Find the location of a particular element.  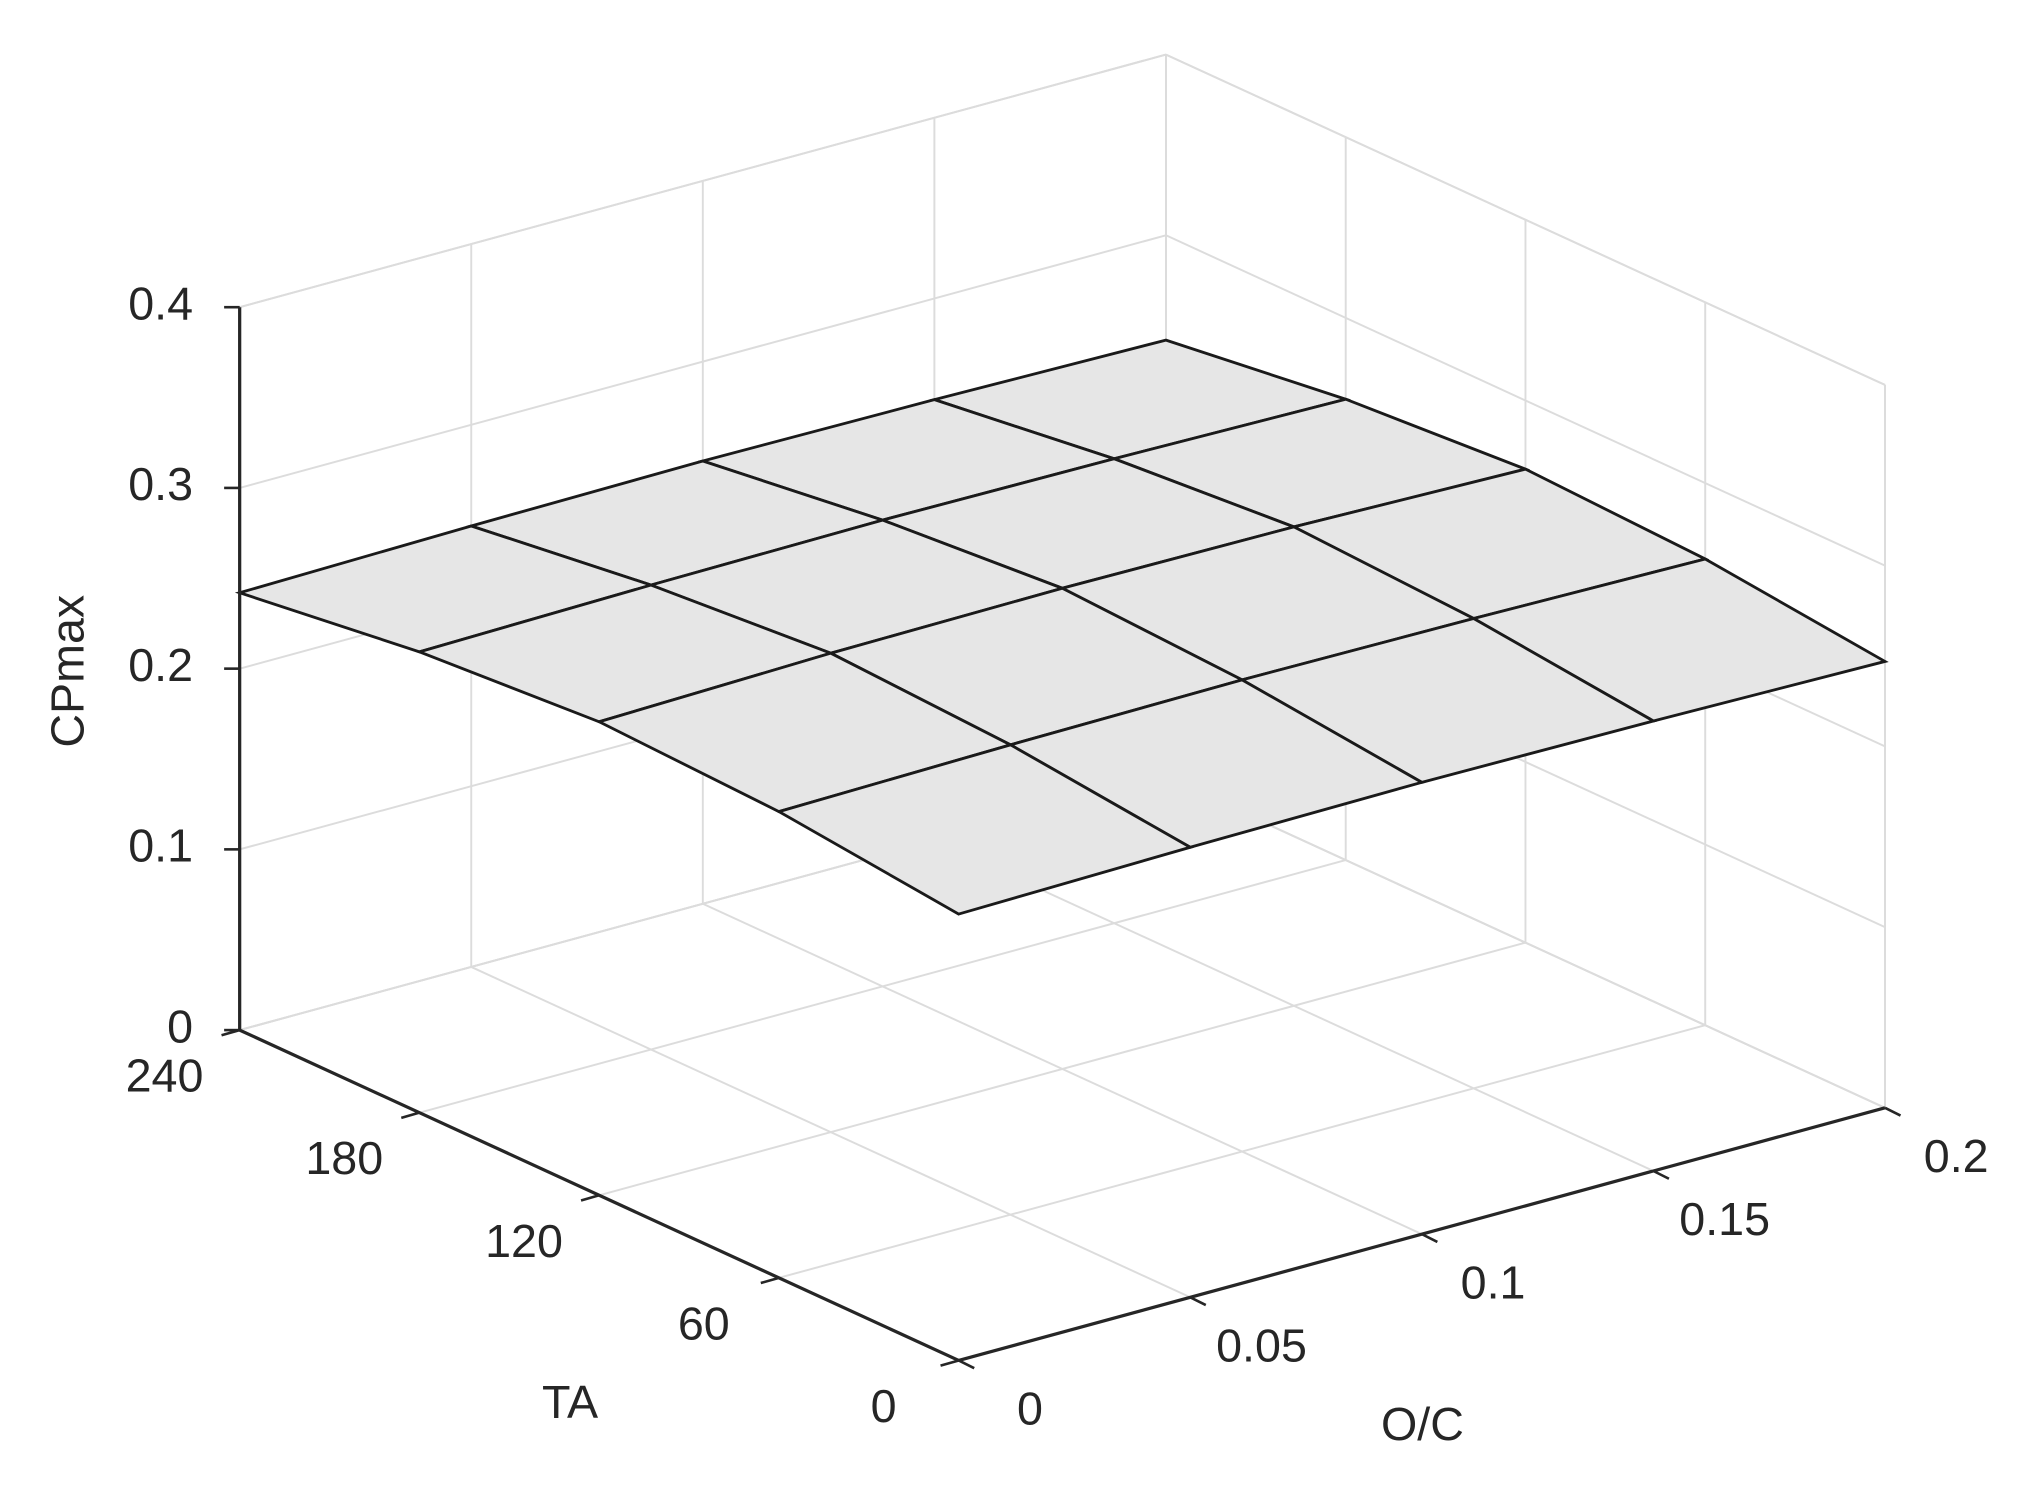

y-tick-label: 120 is located at coordinates (524, 1241).